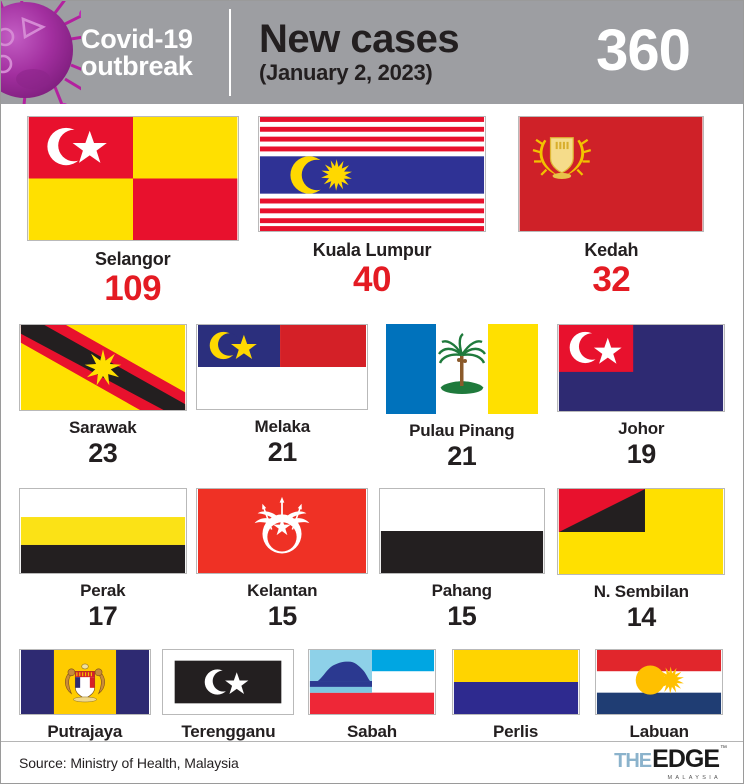 The height and width of the screenshot is (784, 744). I want to click on the-edge-malaysia-logo: THE EDGE ™ MALAYSIA, so click(670, 763).